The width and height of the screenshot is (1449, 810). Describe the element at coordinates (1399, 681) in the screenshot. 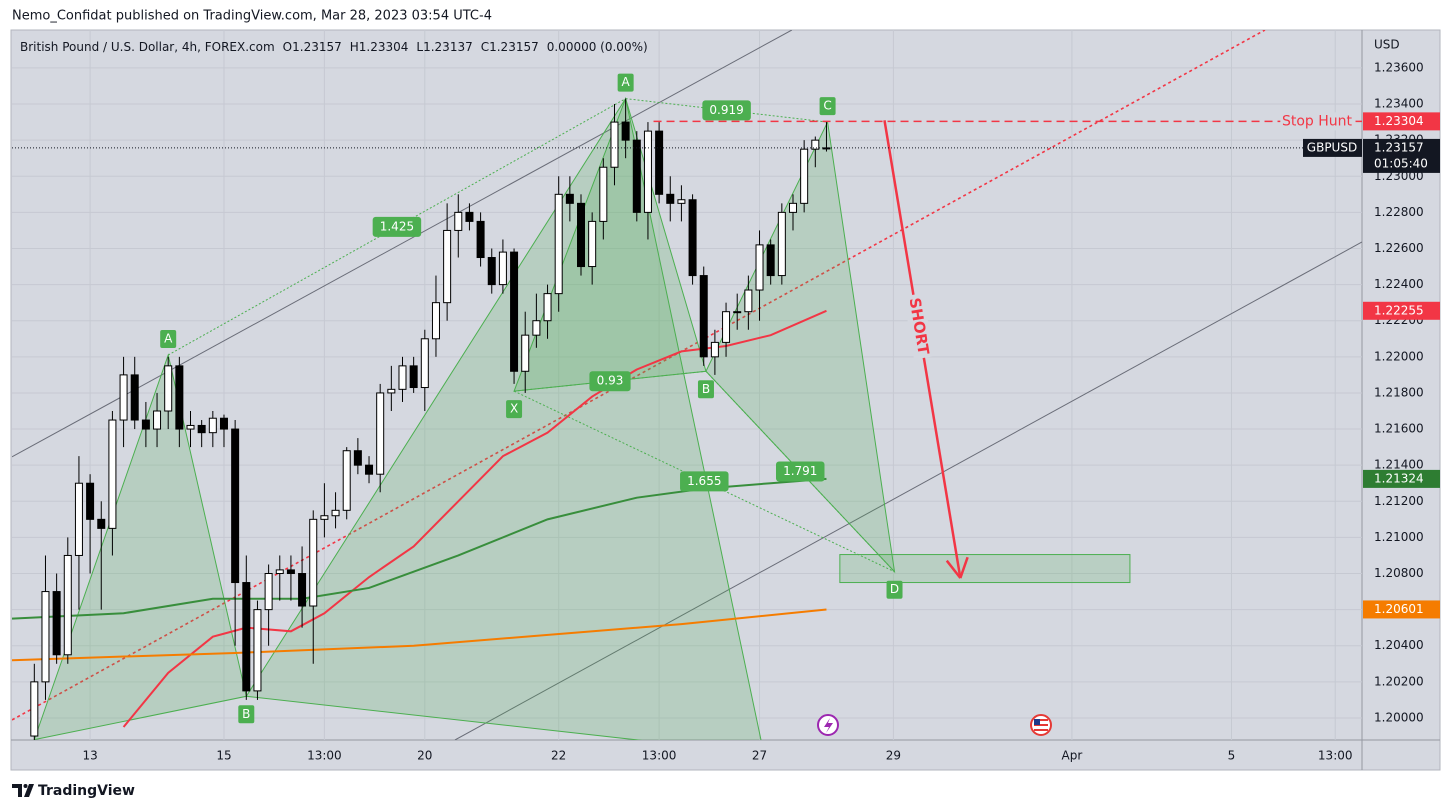

I see `y-tick-label: 1.20200` at that location.